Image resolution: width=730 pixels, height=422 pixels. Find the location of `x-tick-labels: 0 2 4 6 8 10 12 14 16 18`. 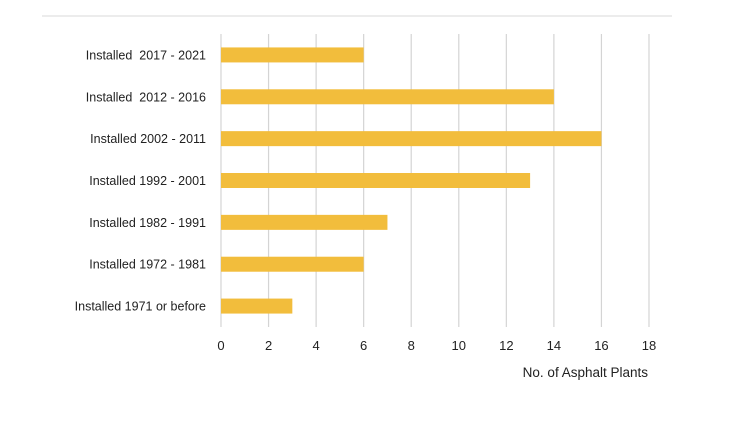

x-tick-labels: 0 2 4 6 8 10 12 14 16 18 is located at coordinates (436, 345).